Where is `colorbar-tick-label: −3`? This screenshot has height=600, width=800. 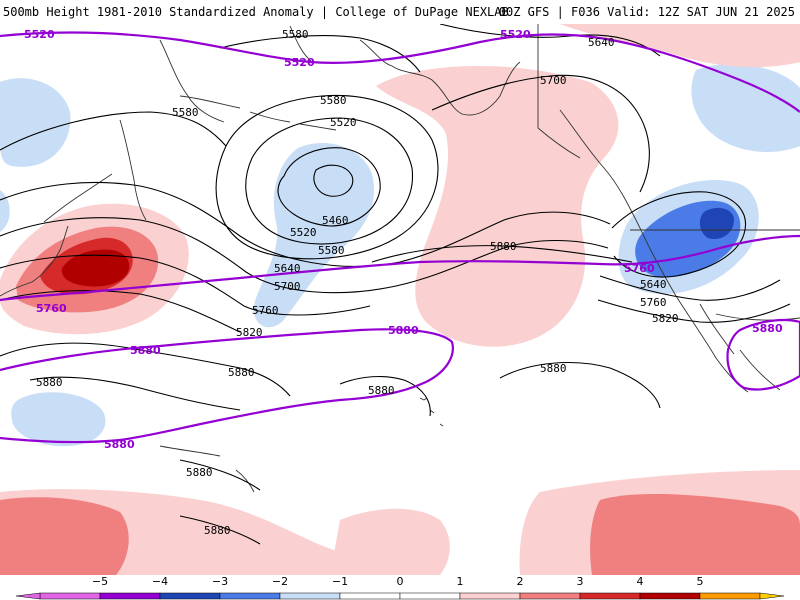
colorbar-tick-label: −3 is located at coordinates (220, 581).